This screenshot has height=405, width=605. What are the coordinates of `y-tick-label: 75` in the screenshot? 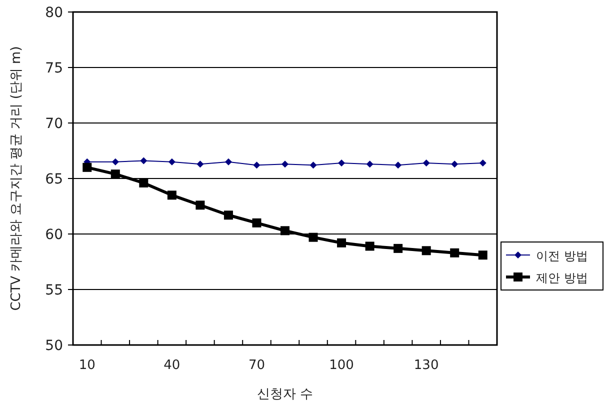 It's located at (54, 68).